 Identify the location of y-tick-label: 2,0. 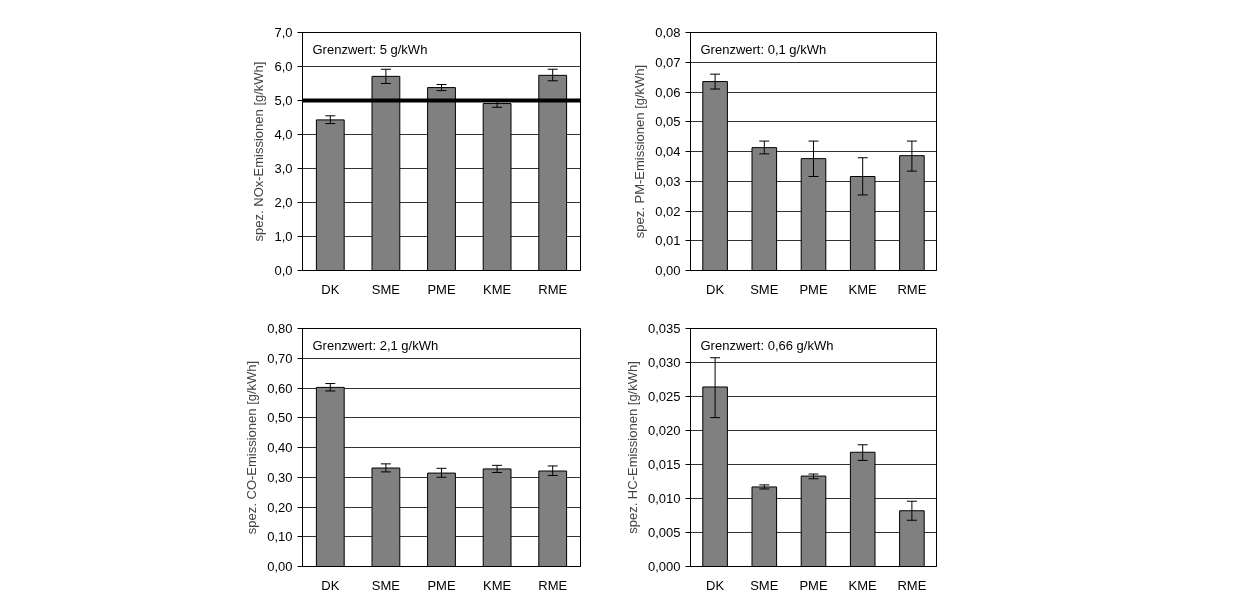
(283, 202).